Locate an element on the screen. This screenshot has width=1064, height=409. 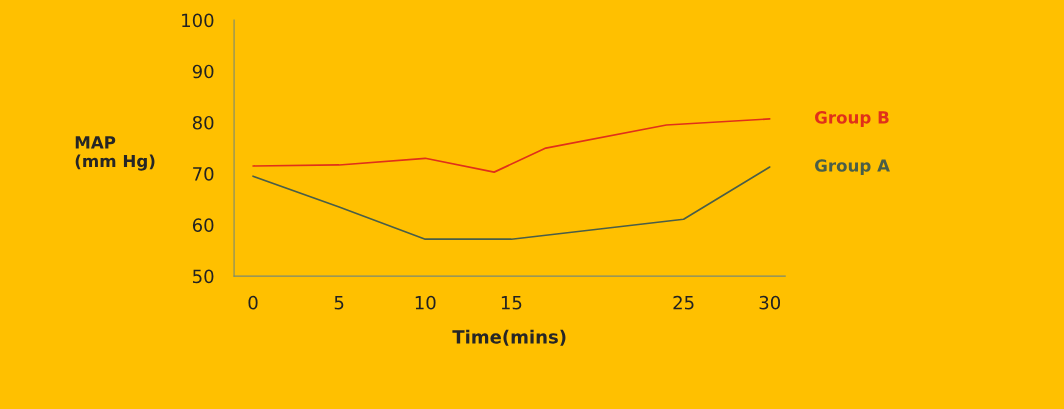
text: Group A is located at coordinates (852, 167).